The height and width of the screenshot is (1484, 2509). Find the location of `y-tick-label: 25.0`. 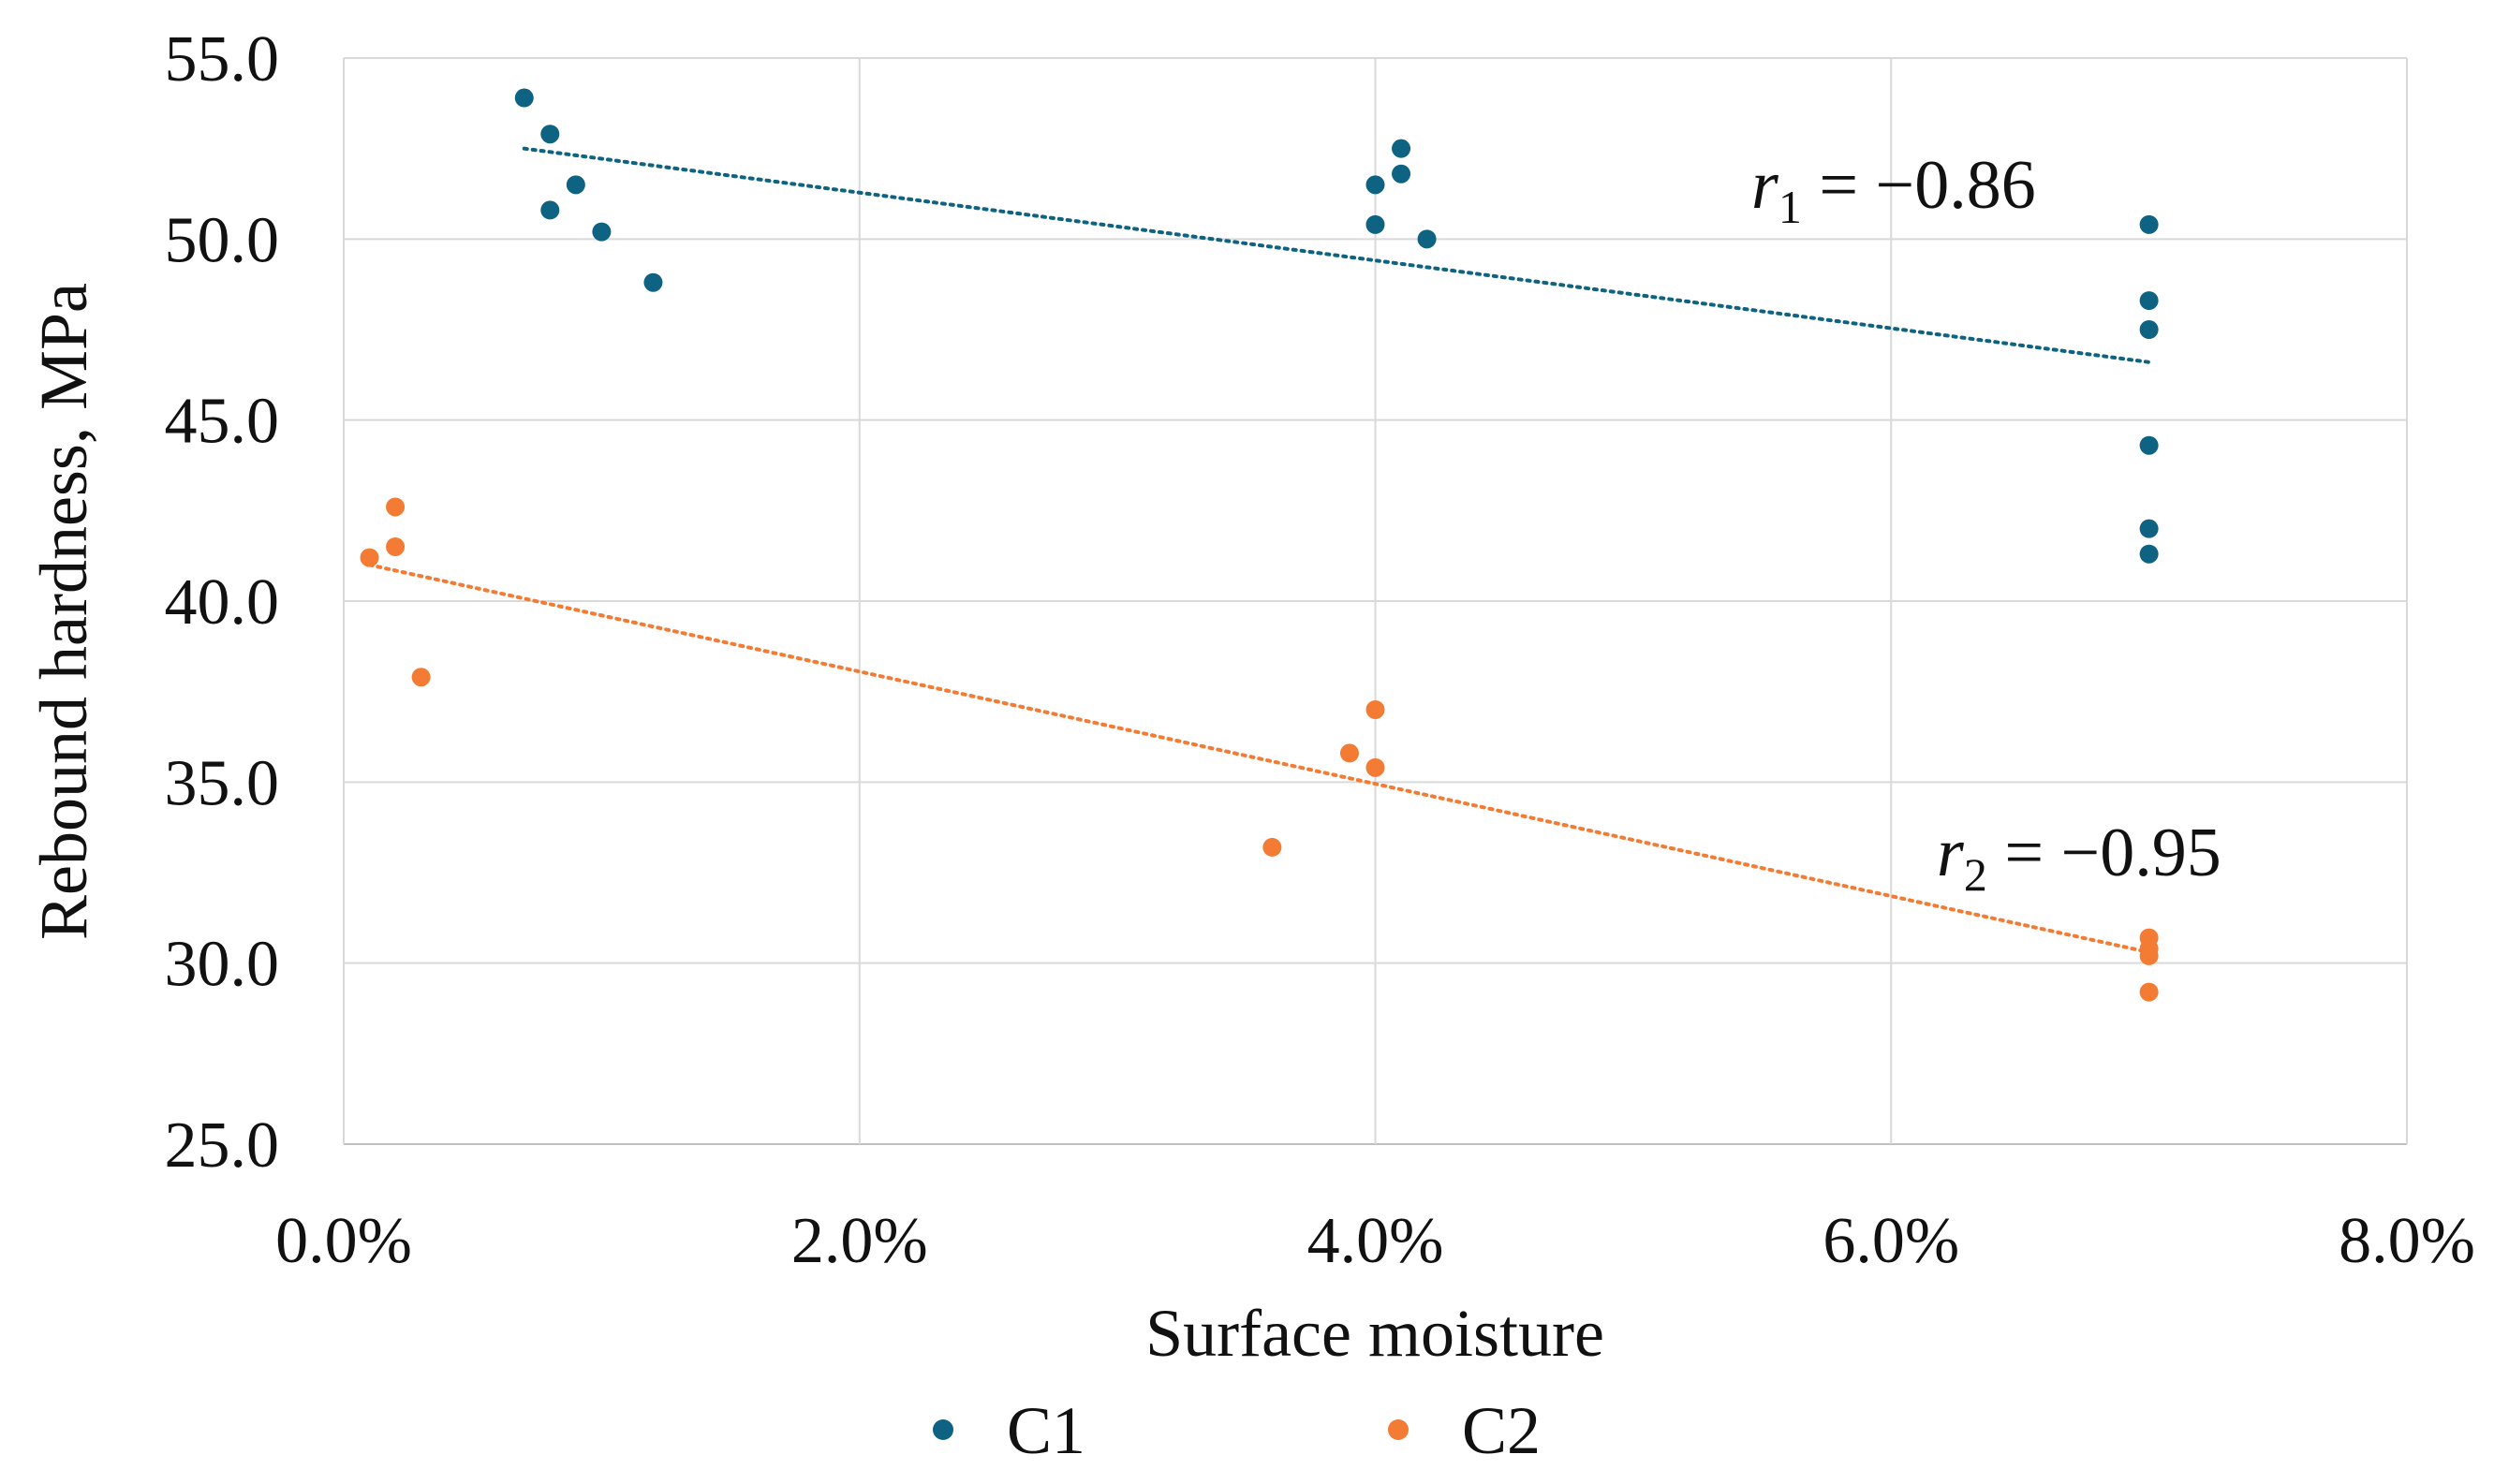

y-tick-label: 25.0 is located at coordinates (222, 1145).